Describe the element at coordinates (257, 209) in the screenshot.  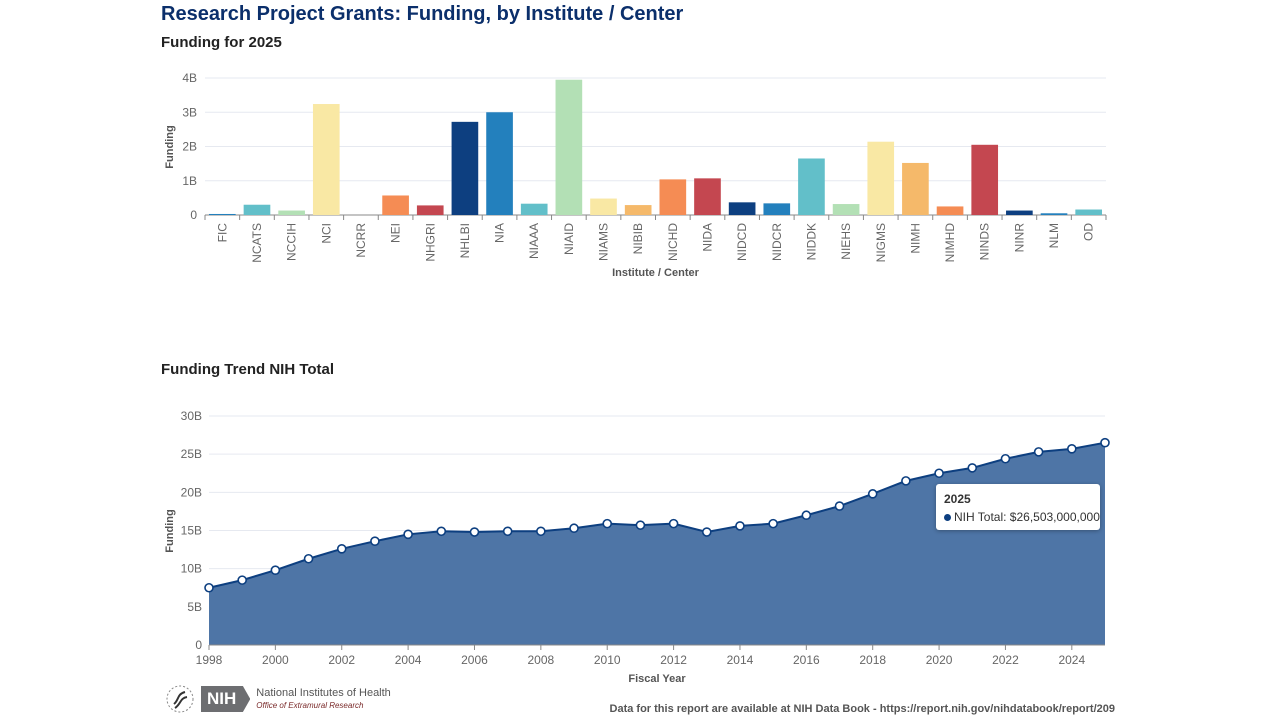
I see `bar-ncats` at that location.